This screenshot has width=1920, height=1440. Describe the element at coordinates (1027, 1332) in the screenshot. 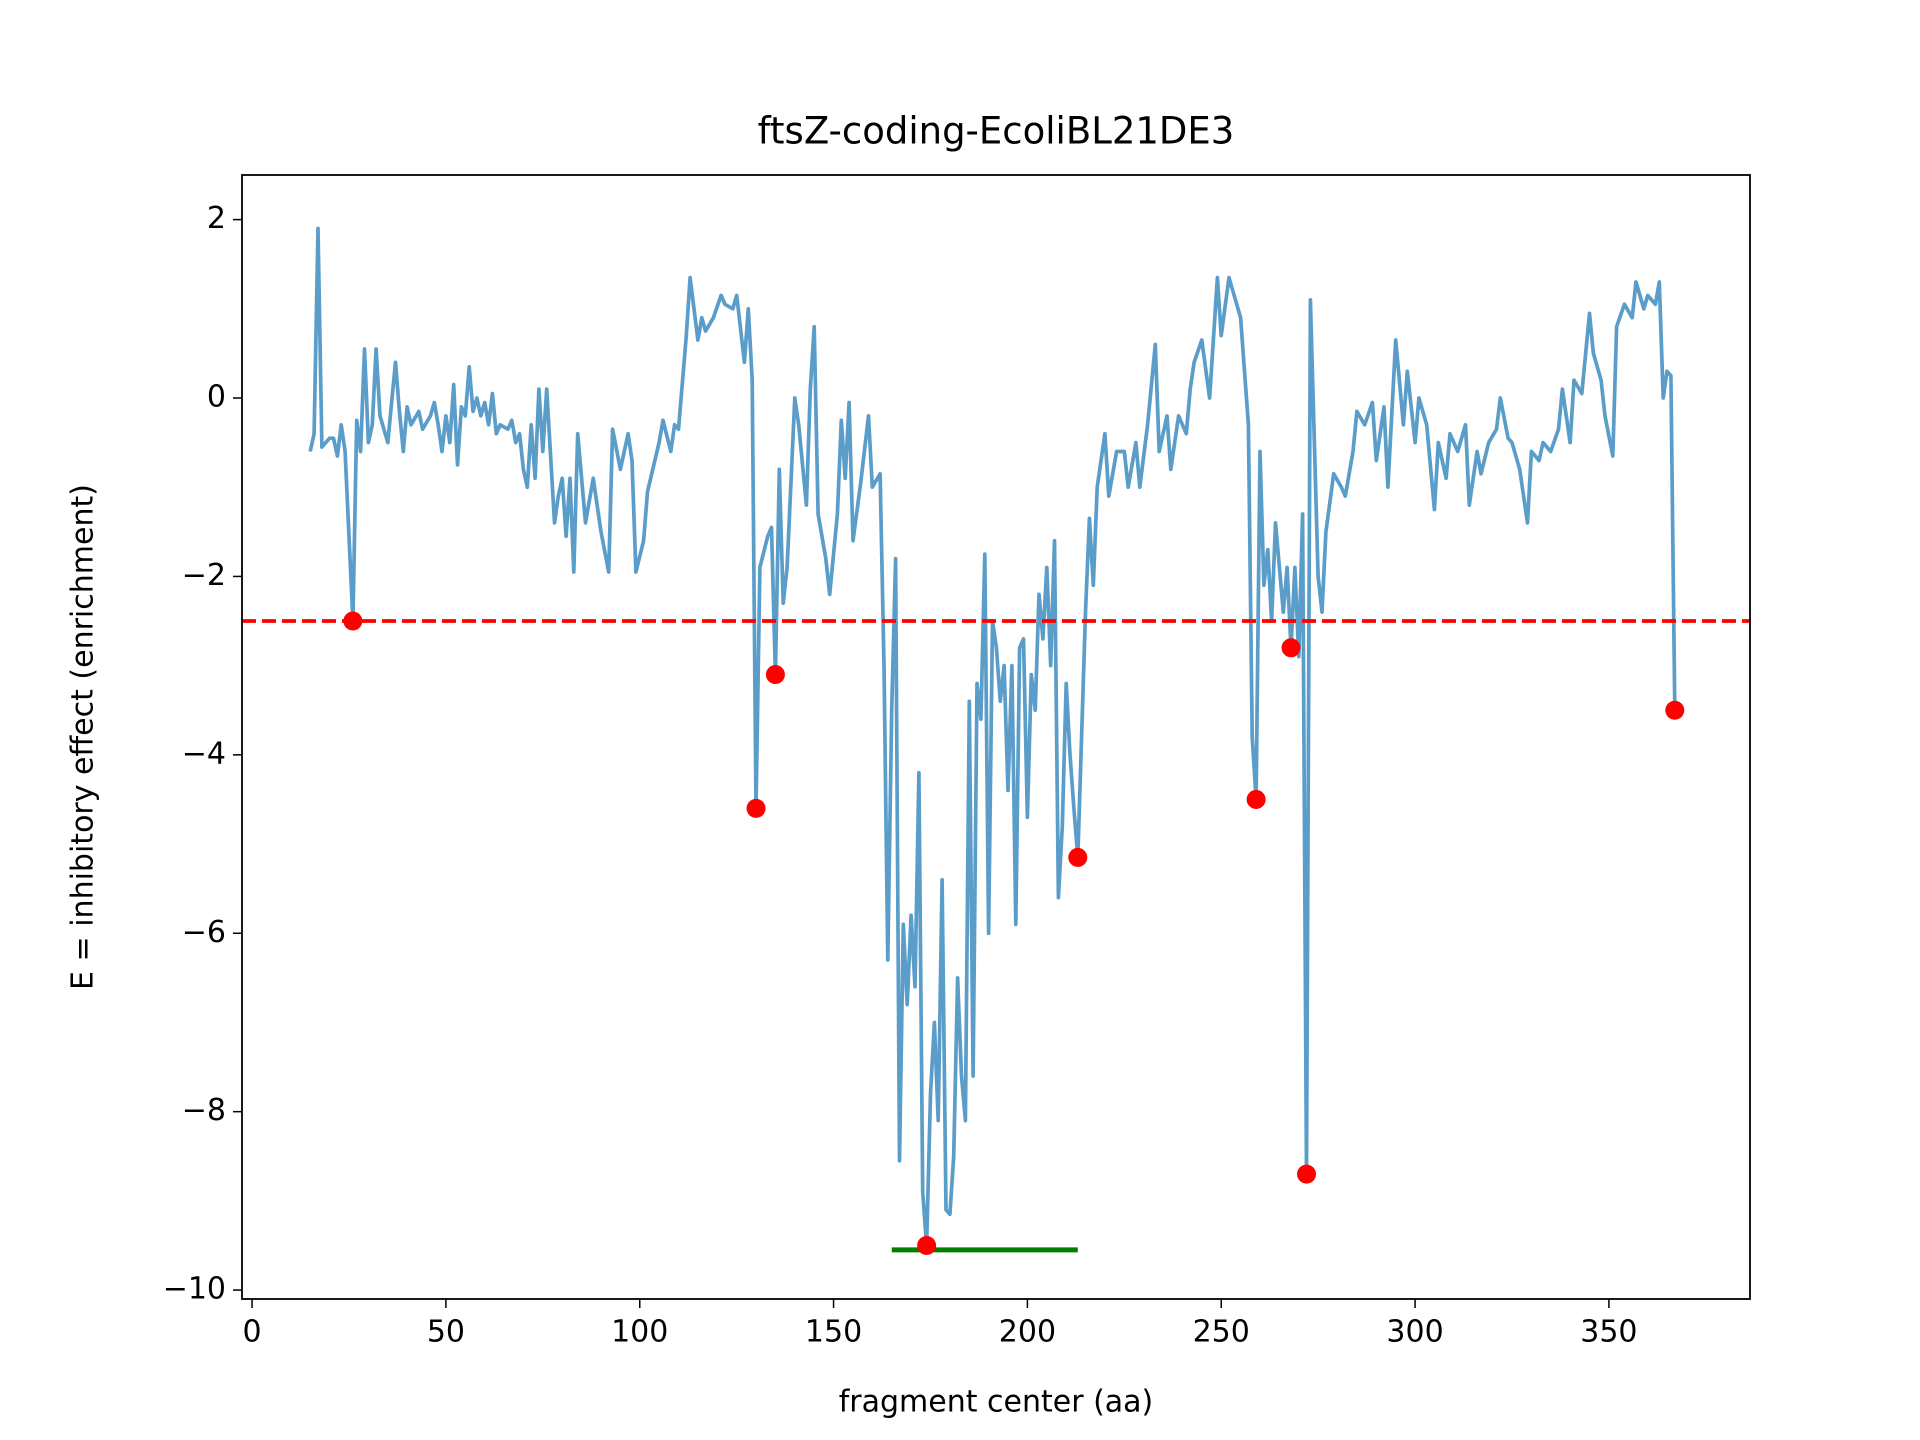

I see `x-tick-label: 200` at that location.